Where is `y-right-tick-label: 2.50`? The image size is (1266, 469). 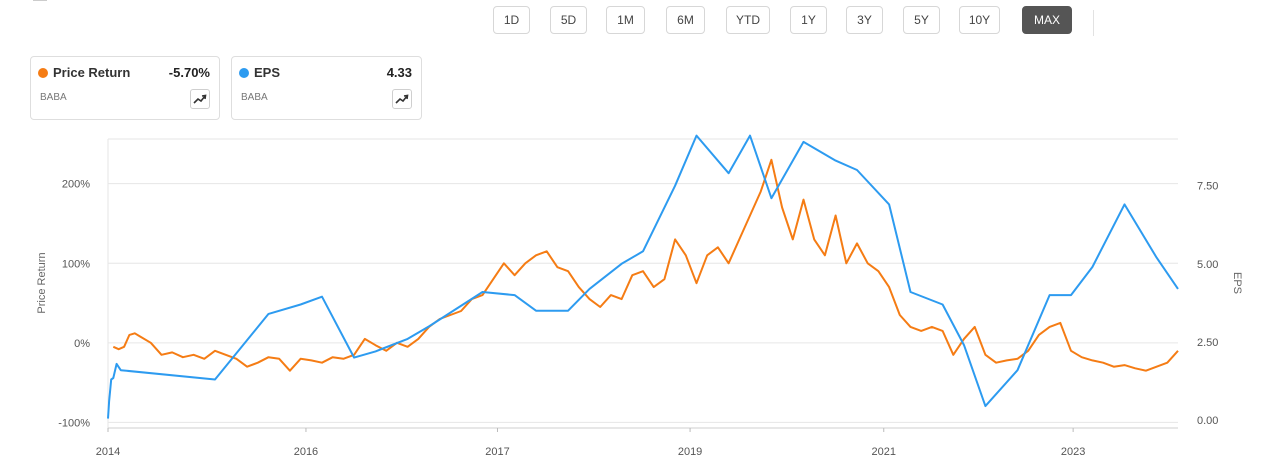
y-right-tick-label: 2.50 is located at coordinates (1207, 343).